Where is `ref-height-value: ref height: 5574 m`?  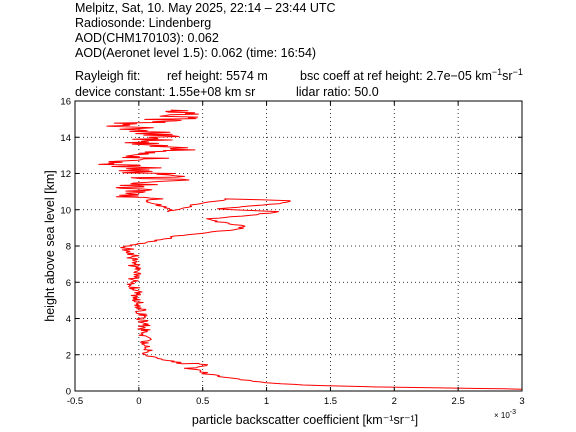 ref-height-value: ref height: 5574 m is located at coordinates (217, 76).